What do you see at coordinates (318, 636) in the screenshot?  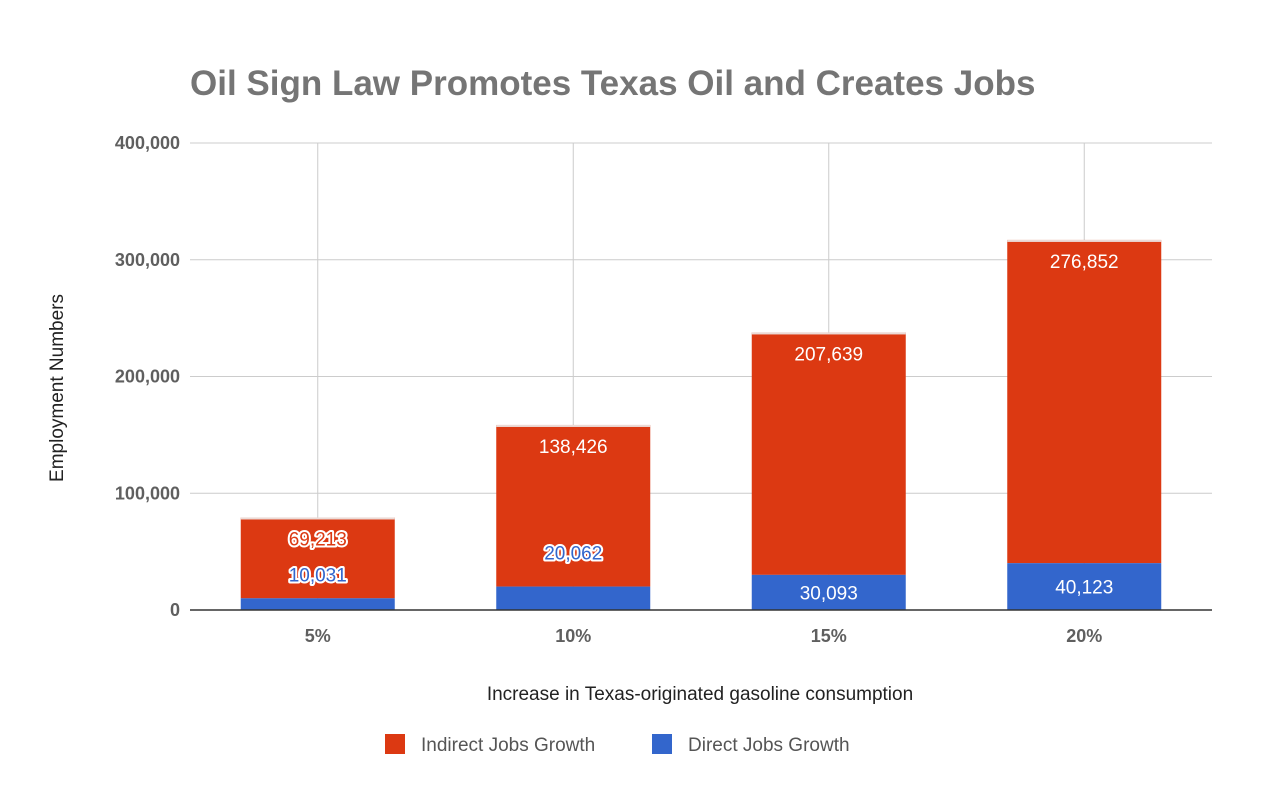 I see `x-tick-label: 5%` at bounding box center [318, 636].